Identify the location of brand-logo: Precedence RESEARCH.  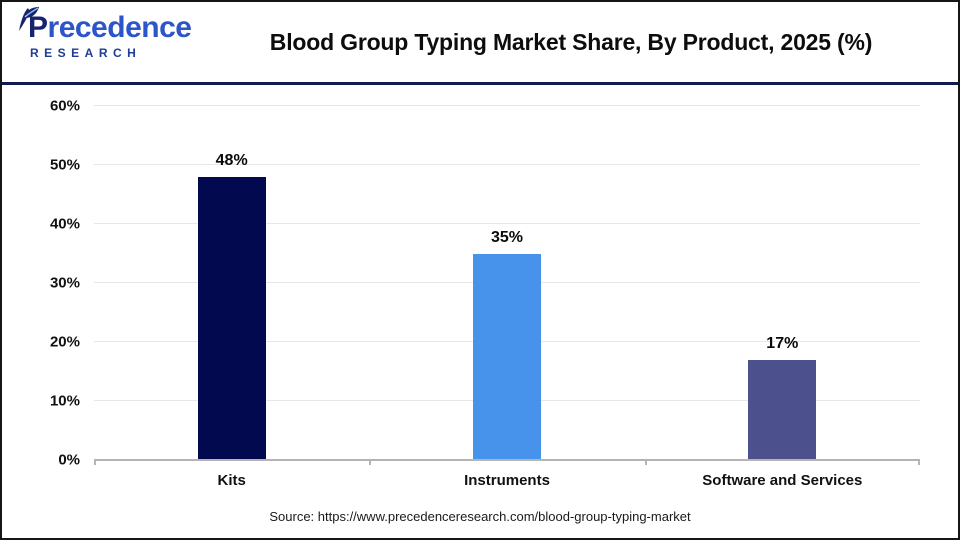
(105, 33).